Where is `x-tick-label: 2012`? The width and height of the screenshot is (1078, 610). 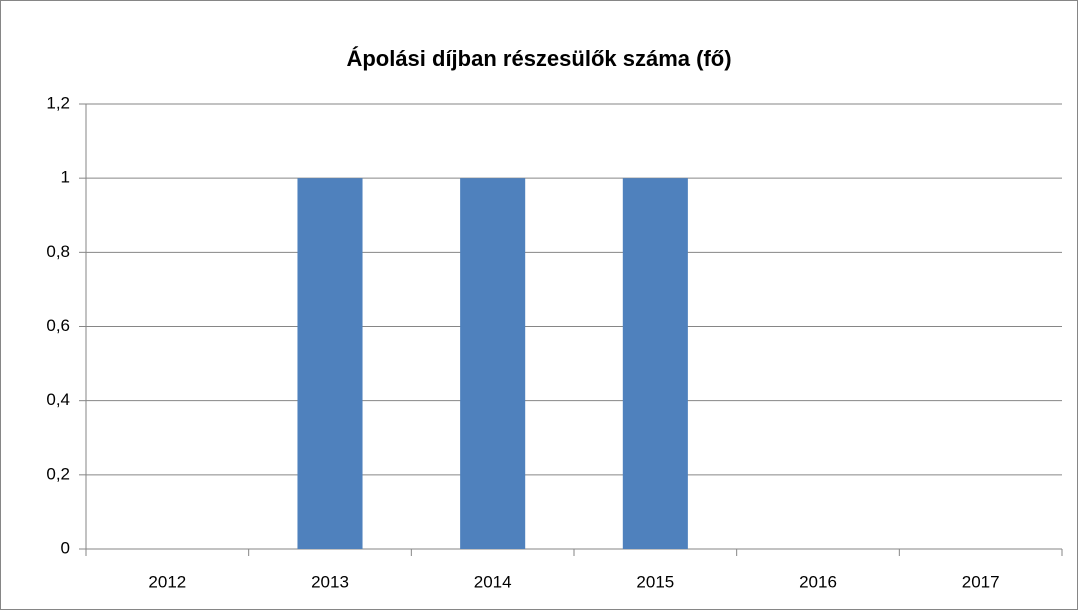 x-tick-label: 2012 is located at coordinates (167, 581).